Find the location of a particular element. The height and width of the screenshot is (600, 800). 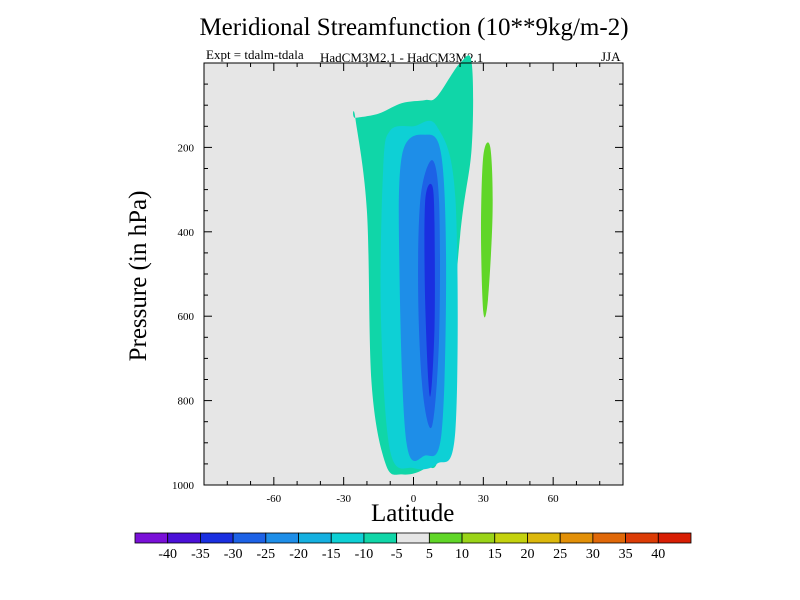

colorbar-label: 10 is located at coordinates (462, 554).